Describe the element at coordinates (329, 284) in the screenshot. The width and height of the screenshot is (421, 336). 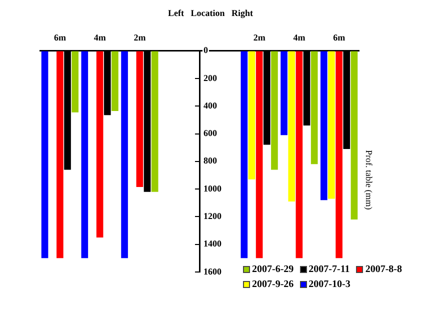
I see `legend-label: 2007-10-3` at that location.